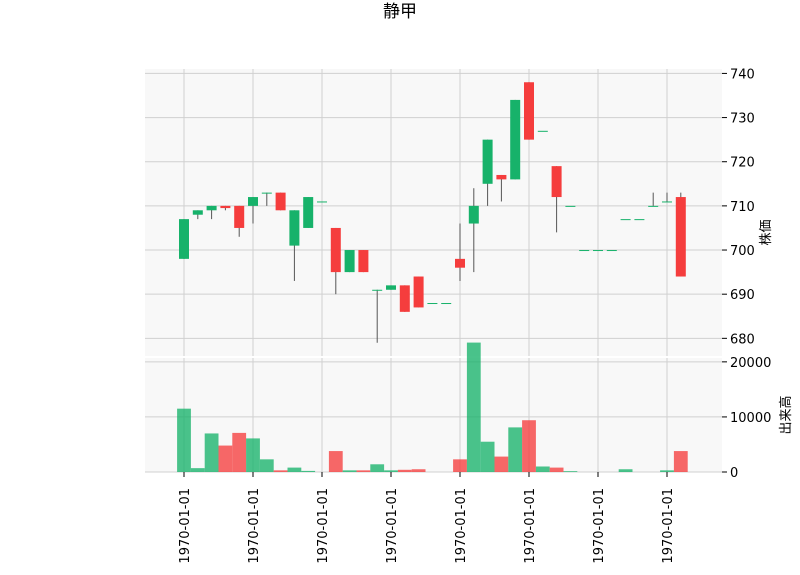  I want to click on volume-axis-label: 出来高, so click(786, 414).